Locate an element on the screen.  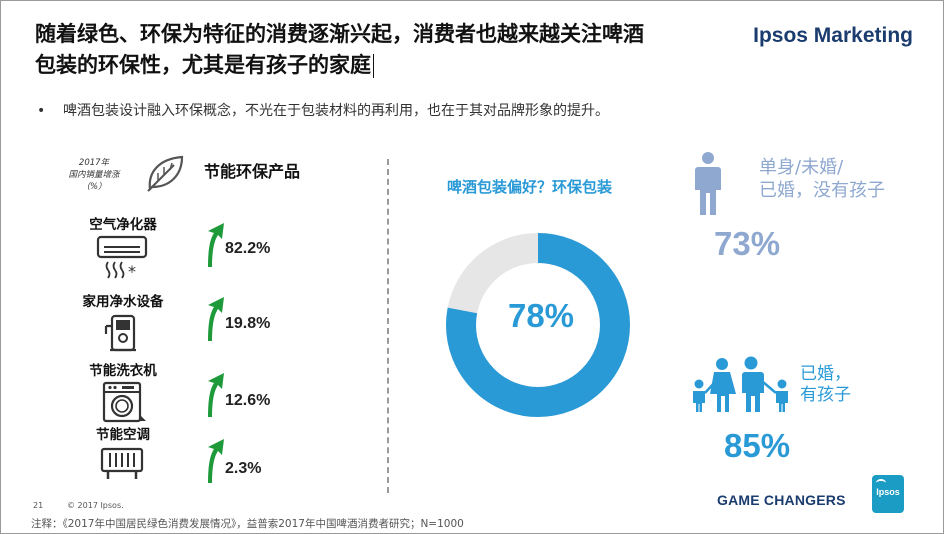
air-conditioner-icon: * is located at coordinates (122, 257).